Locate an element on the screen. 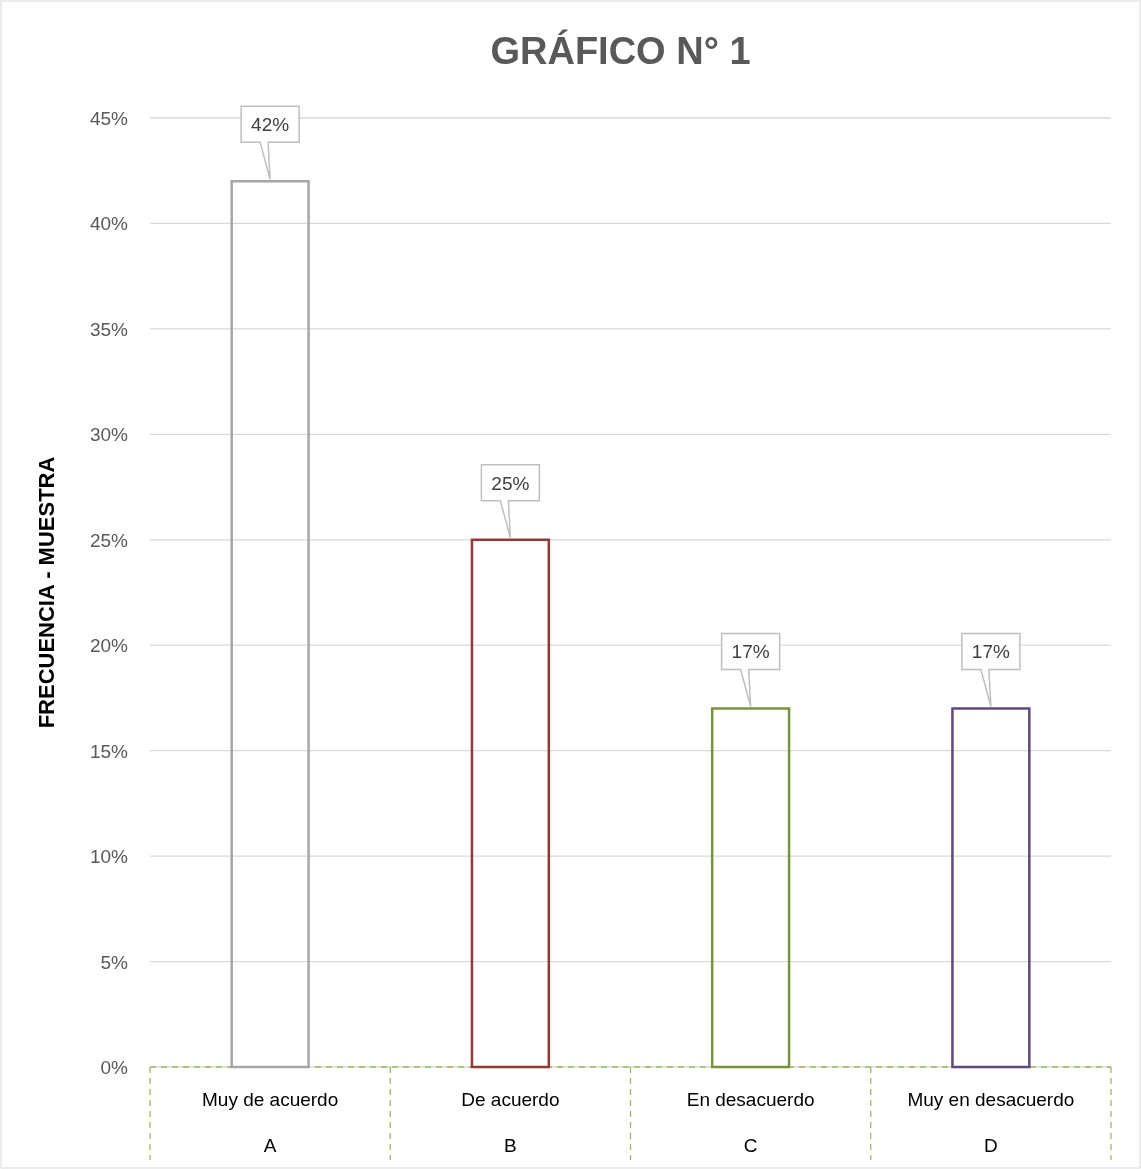 The height and width of the screenshot is (1169, 1141). y-tick-label: 45% is located at coordinates (109, 118).